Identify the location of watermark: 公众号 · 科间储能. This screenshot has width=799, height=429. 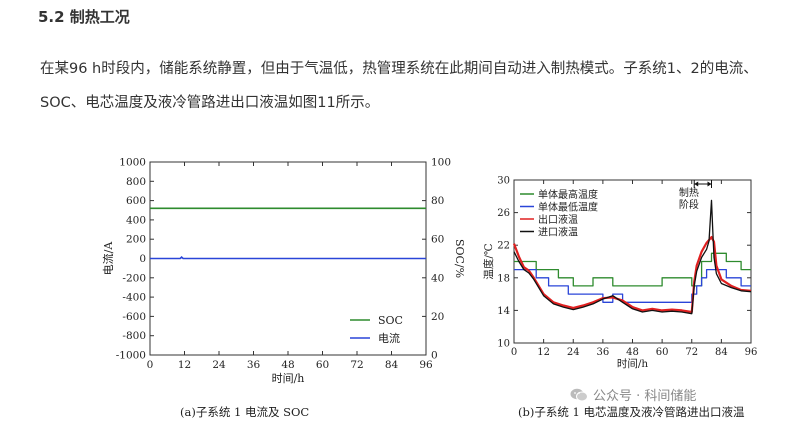
(633, 394).